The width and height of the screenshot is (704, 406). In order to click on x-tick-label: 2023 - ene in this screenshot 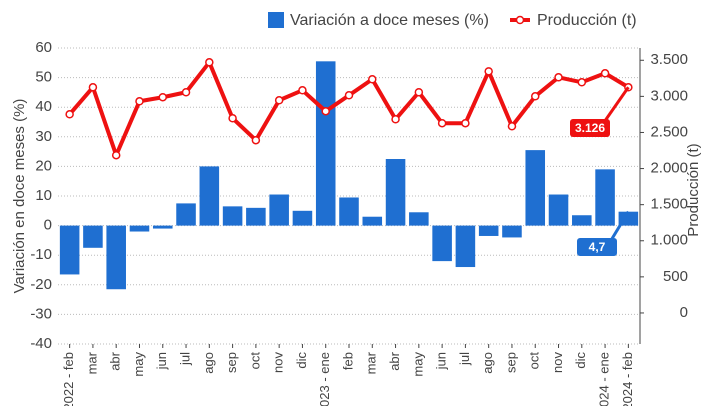, I will do `click(324, 379)`.